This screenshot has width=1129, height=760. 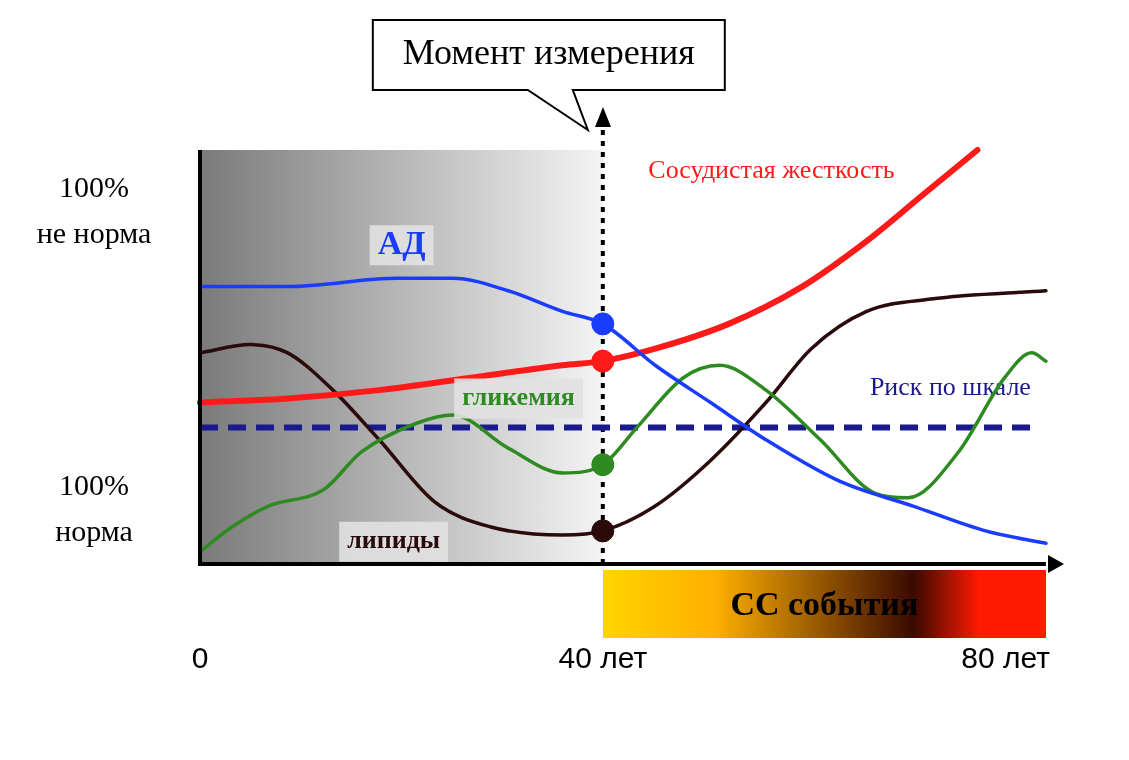 What do you see at coordinates (1006, 658) in the screenshot?
I see `x-tick-label: 80 лет` at bounding box center [1006, 658].